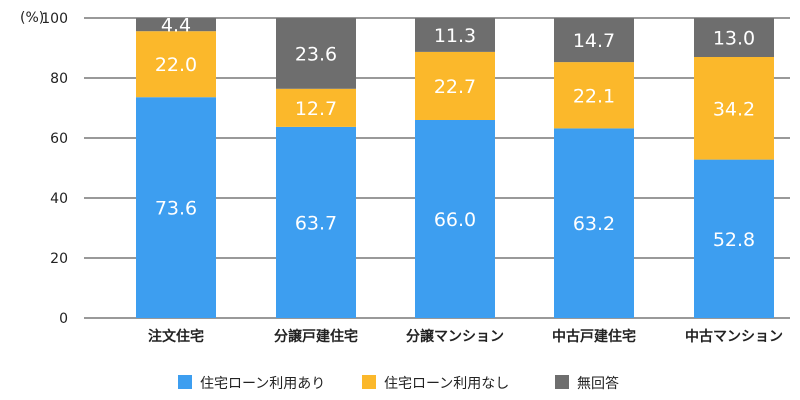 The image size is (800, 400). What do you see at coordinates (63, 319) in the screenshot?
I see `y-tick-label: 0` at bounding box center [63, 319].